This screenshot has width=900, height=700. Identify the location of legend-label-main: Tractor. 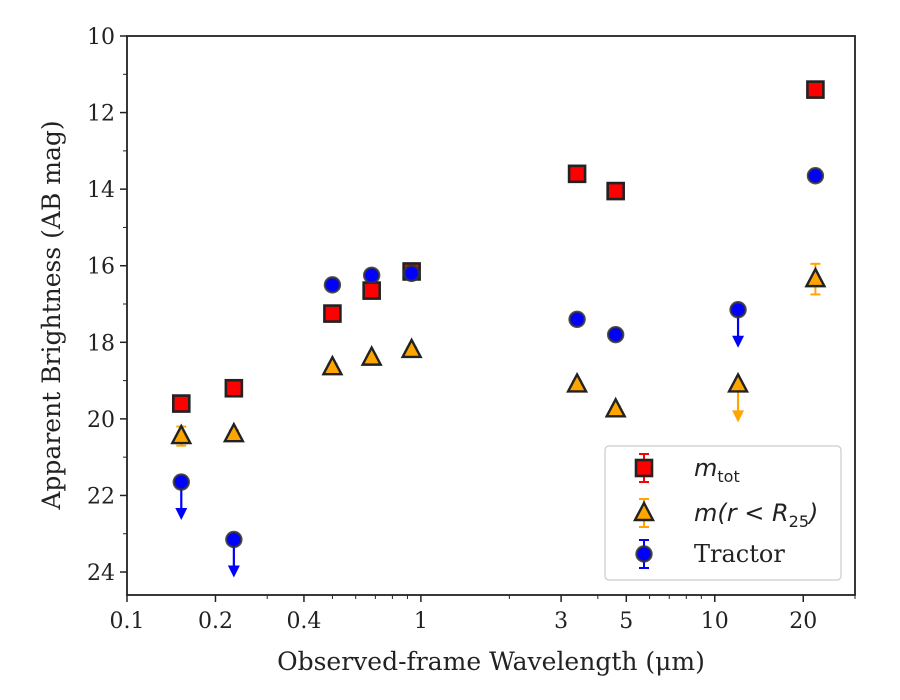
(739, 554).